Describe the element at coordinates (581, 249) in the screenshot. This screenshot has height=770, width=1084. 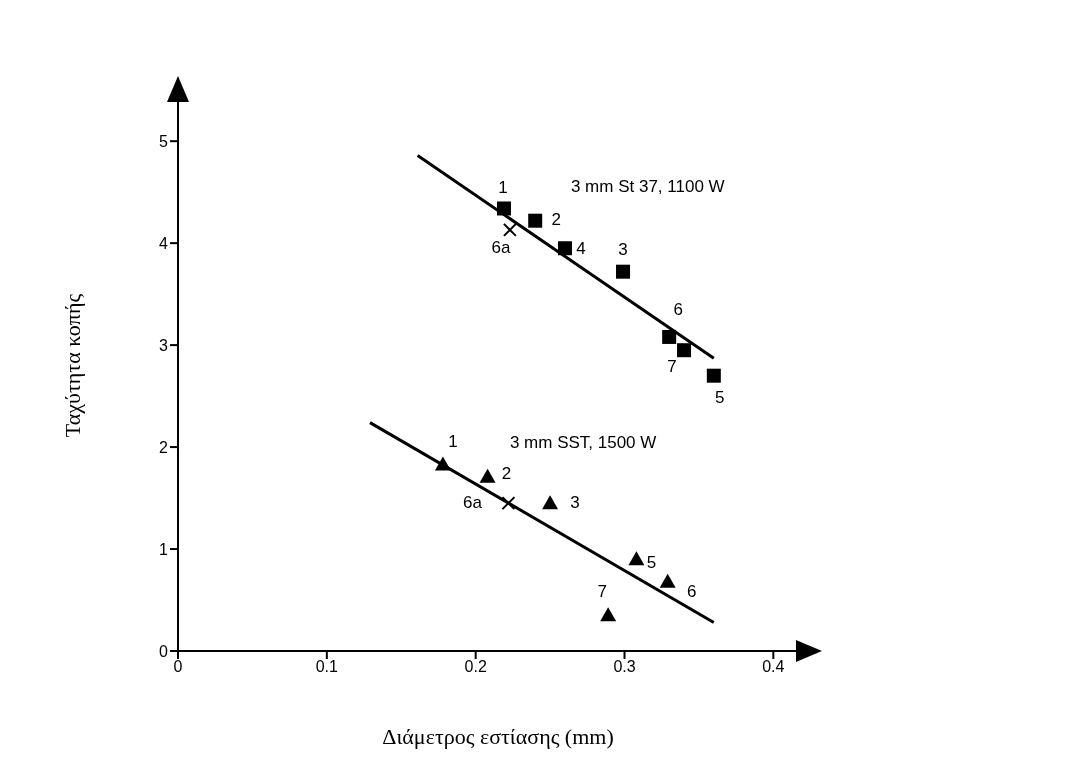
I see `annotation: 4` at that location.